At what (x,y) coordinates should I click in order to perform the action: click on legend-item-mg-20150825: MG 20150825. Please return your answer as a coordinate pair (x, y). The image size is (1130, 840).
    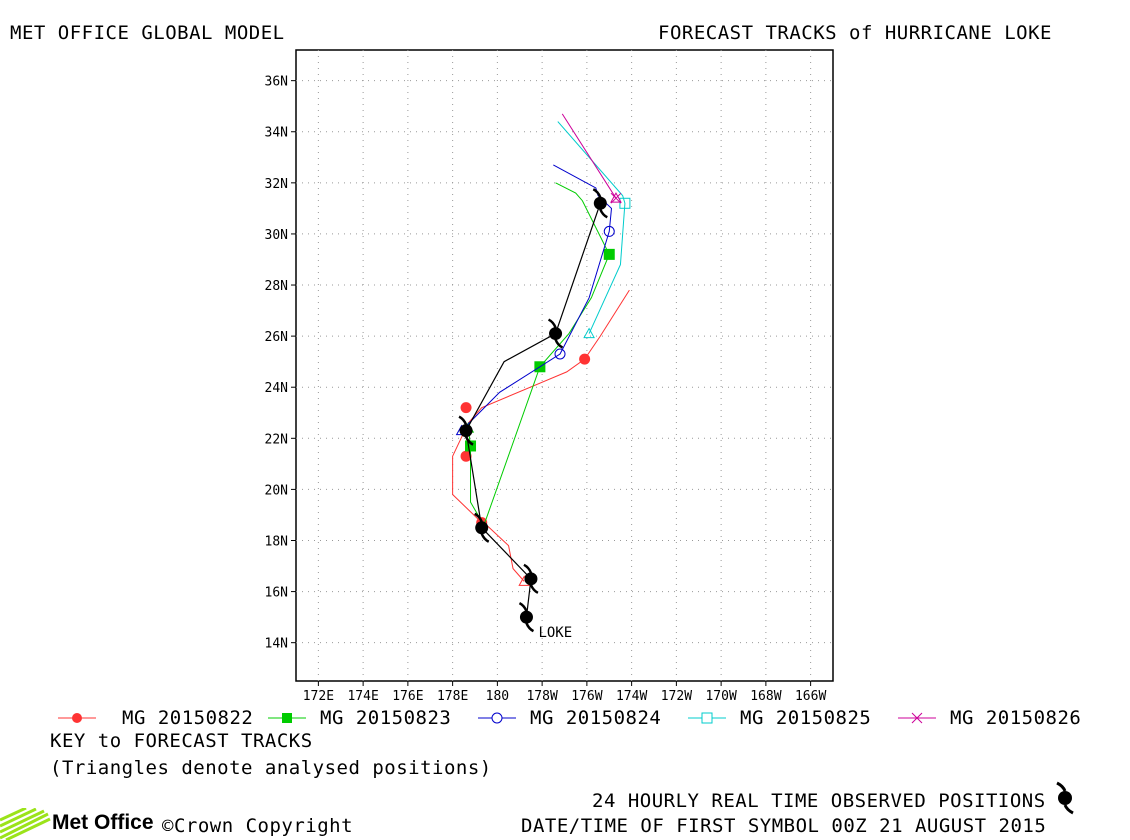
    Looking at the image, I should click on (786, 718).